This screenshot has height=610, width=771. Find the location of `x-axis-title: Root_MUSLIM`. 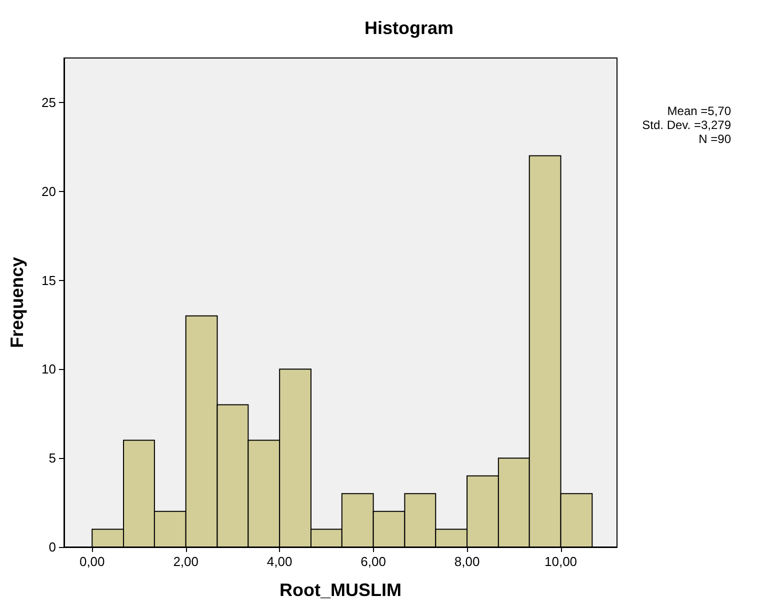

x-axis-title: Root_MUSLIM is located at coordinates (341, 590).